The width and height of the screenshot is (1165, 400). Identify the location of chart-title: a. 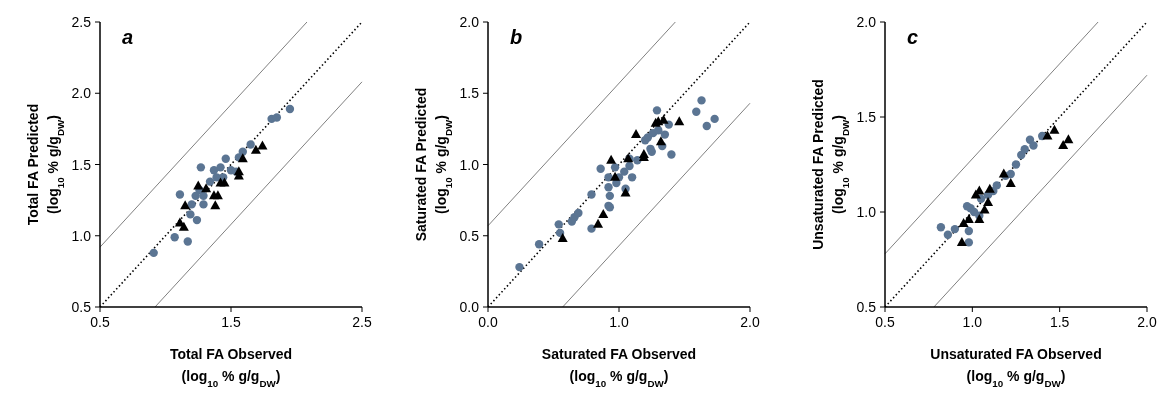
(128, 37).